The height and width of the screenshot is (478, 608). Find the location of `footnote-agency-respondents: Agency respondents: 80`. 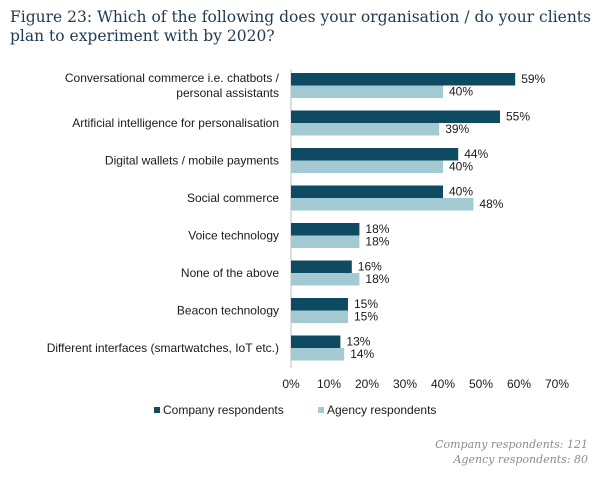

footnote-agency-respondents: Agency respondents: 80 is located at coordinates (520, 459).